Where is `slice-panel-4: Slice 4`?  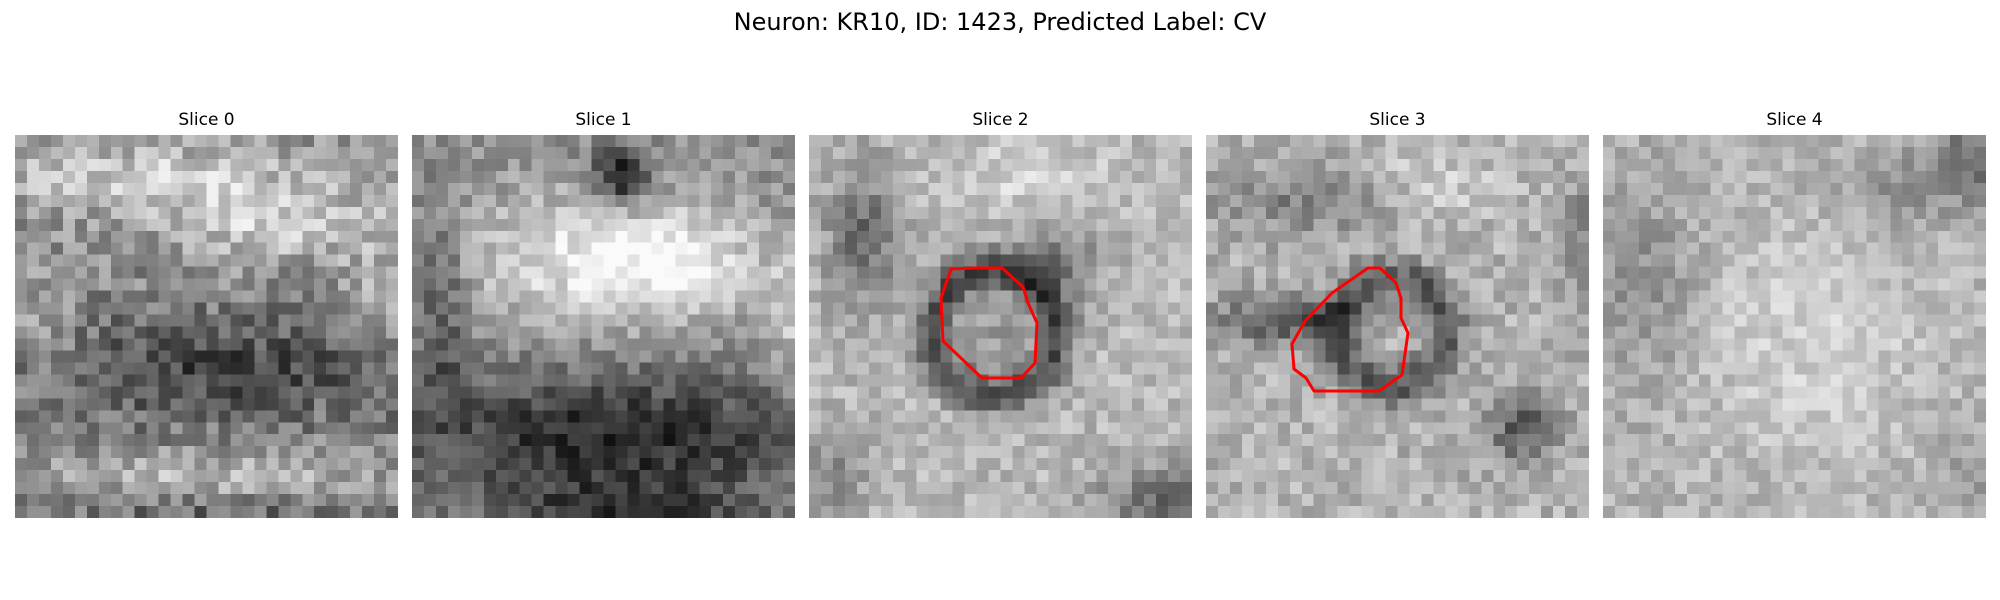
slice-panel-4: Slice 4 is located at coordinates (1794, 313).